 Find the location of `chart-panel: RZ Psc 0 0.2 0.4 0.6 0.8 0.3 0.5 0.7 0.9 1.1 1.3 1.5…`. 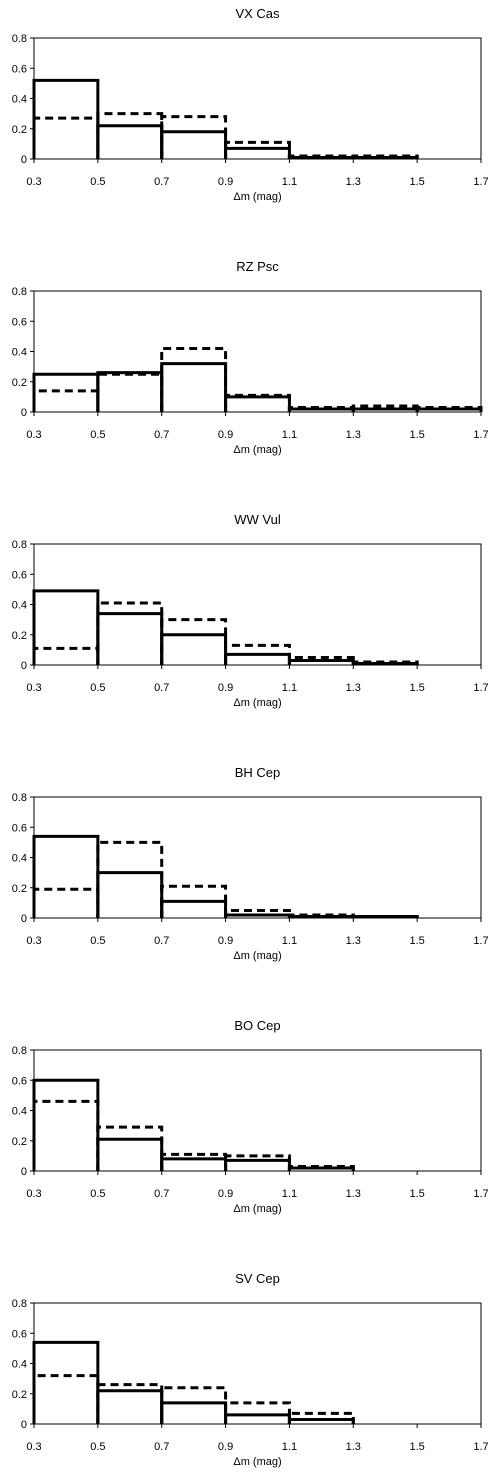

chart-panel: RZ Psc 0 0.2 0.4 0.6 0.8 0.3 0.5 0.7 0.9 1.1 1.3 1.5… is located at coordinates (250, 357).